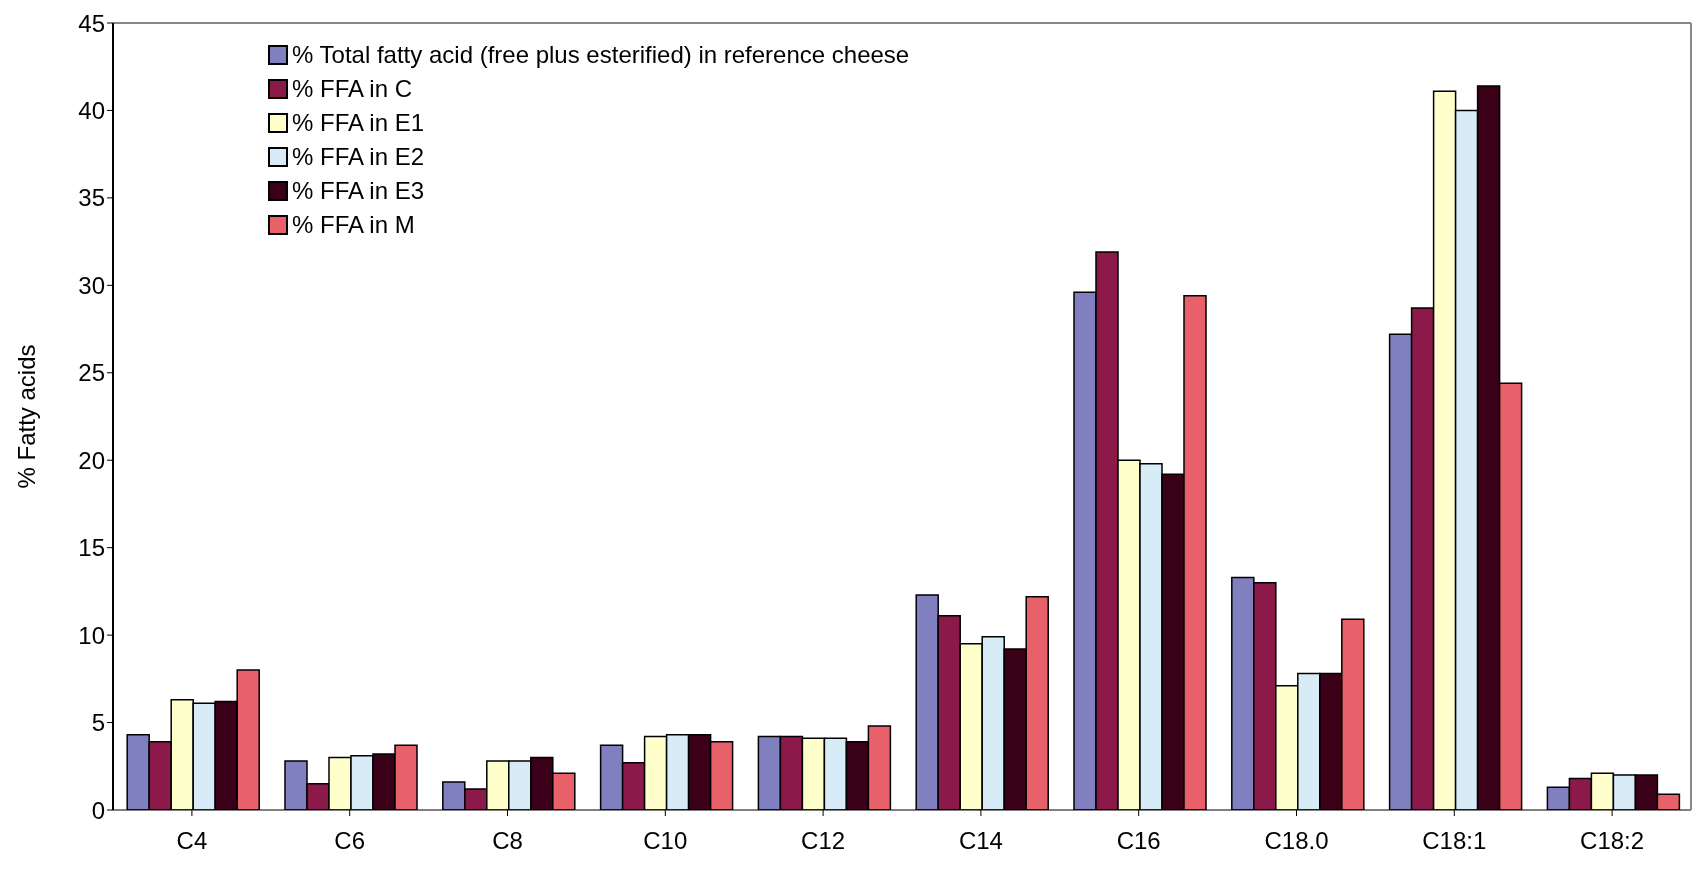 The width and height of the screenshot is (1705, 878). Describe the element at coordinates (1138, 841) in the screenshot. I see `x-tick-label: C16` at that location.